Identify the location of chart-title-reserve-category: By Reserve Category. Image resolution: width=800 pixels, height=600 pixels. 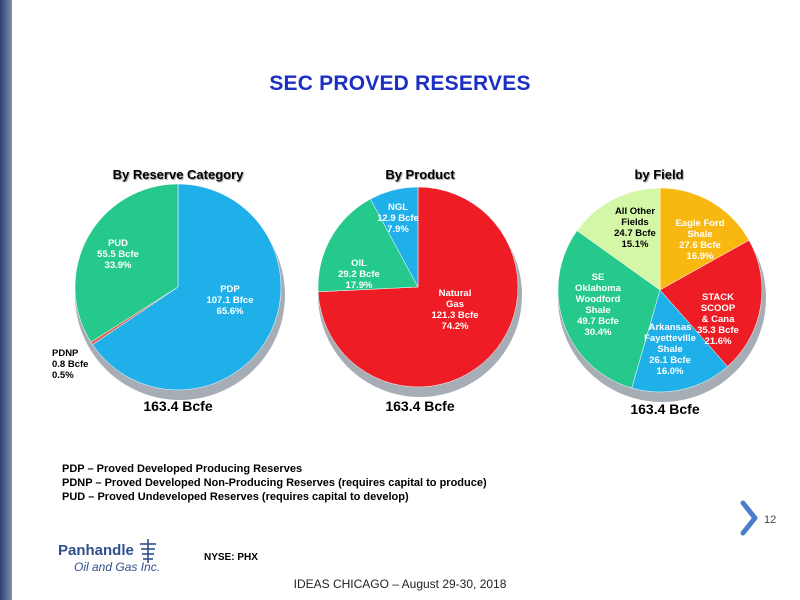
(178, 174).